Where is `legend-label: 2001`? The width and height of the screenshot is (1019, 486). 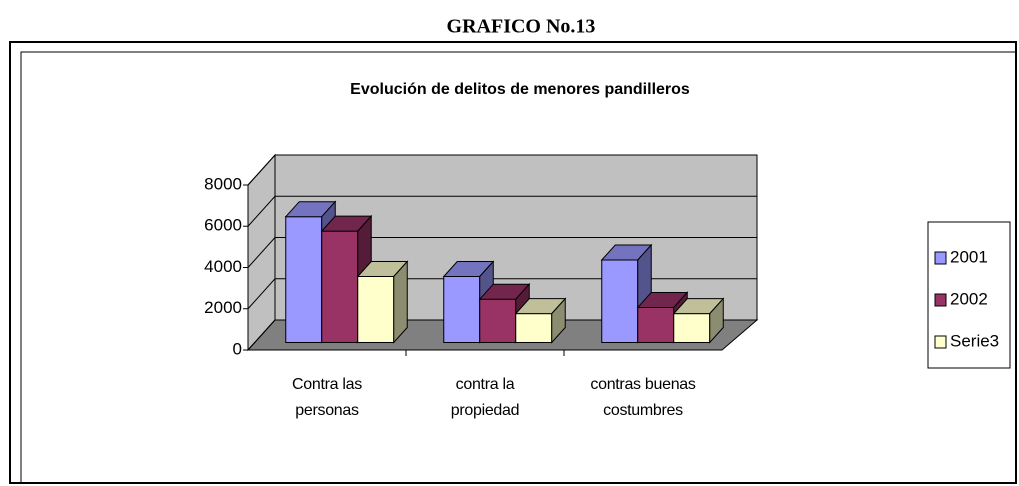 legend-label: 2001 is located at coordinates (969, 256).